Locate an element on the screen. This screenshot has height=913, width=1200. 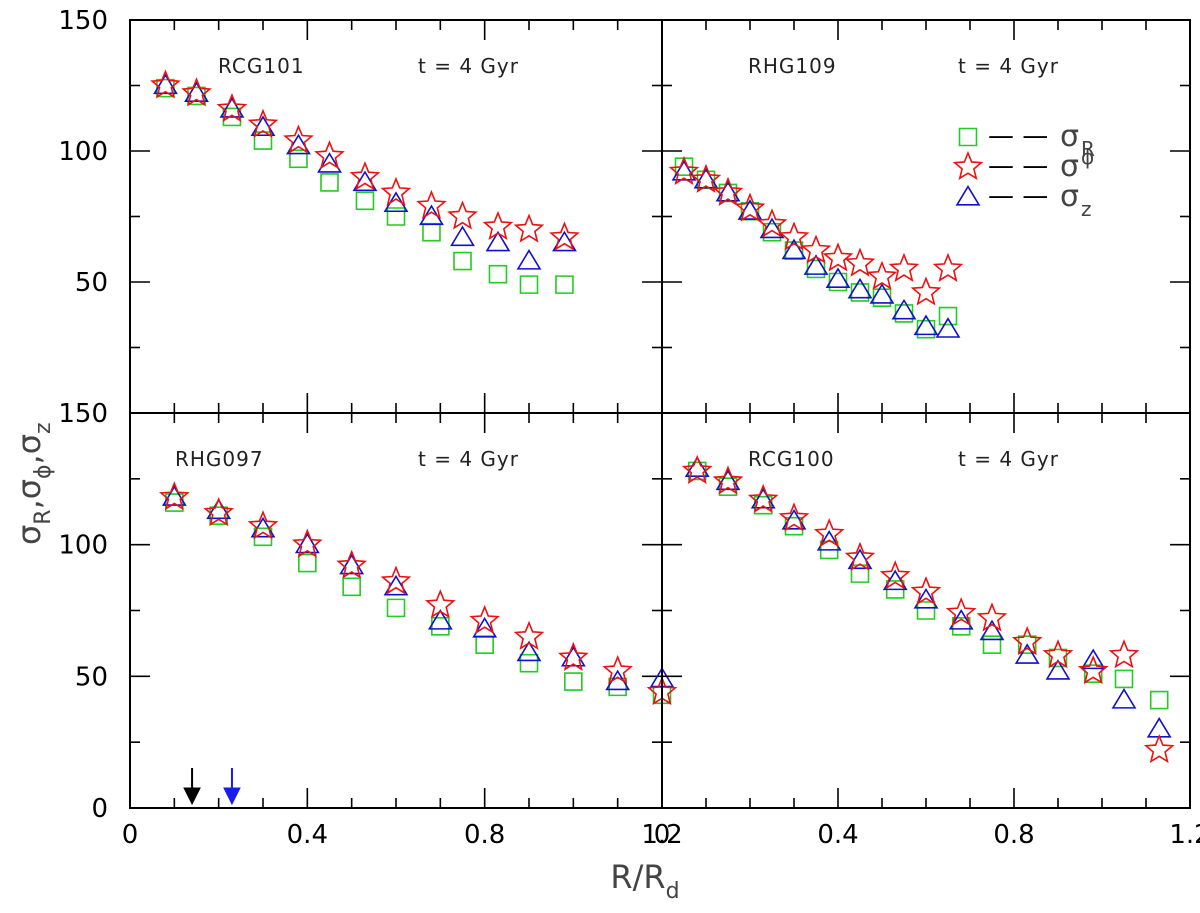
y-tick-label: 100 is located at coordinates (83, 152).